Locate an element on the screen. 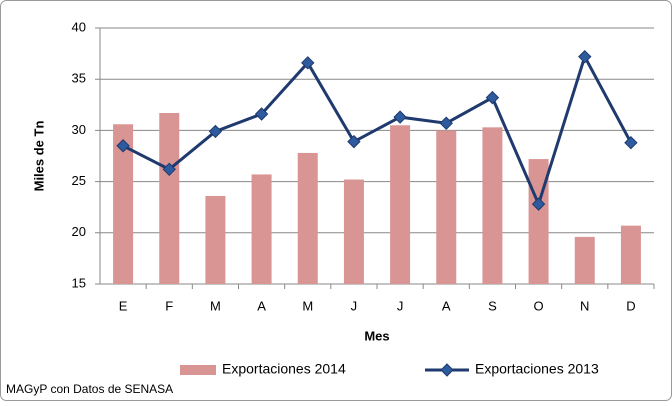  x-tick-label: N is located at coordinates (584, 305).